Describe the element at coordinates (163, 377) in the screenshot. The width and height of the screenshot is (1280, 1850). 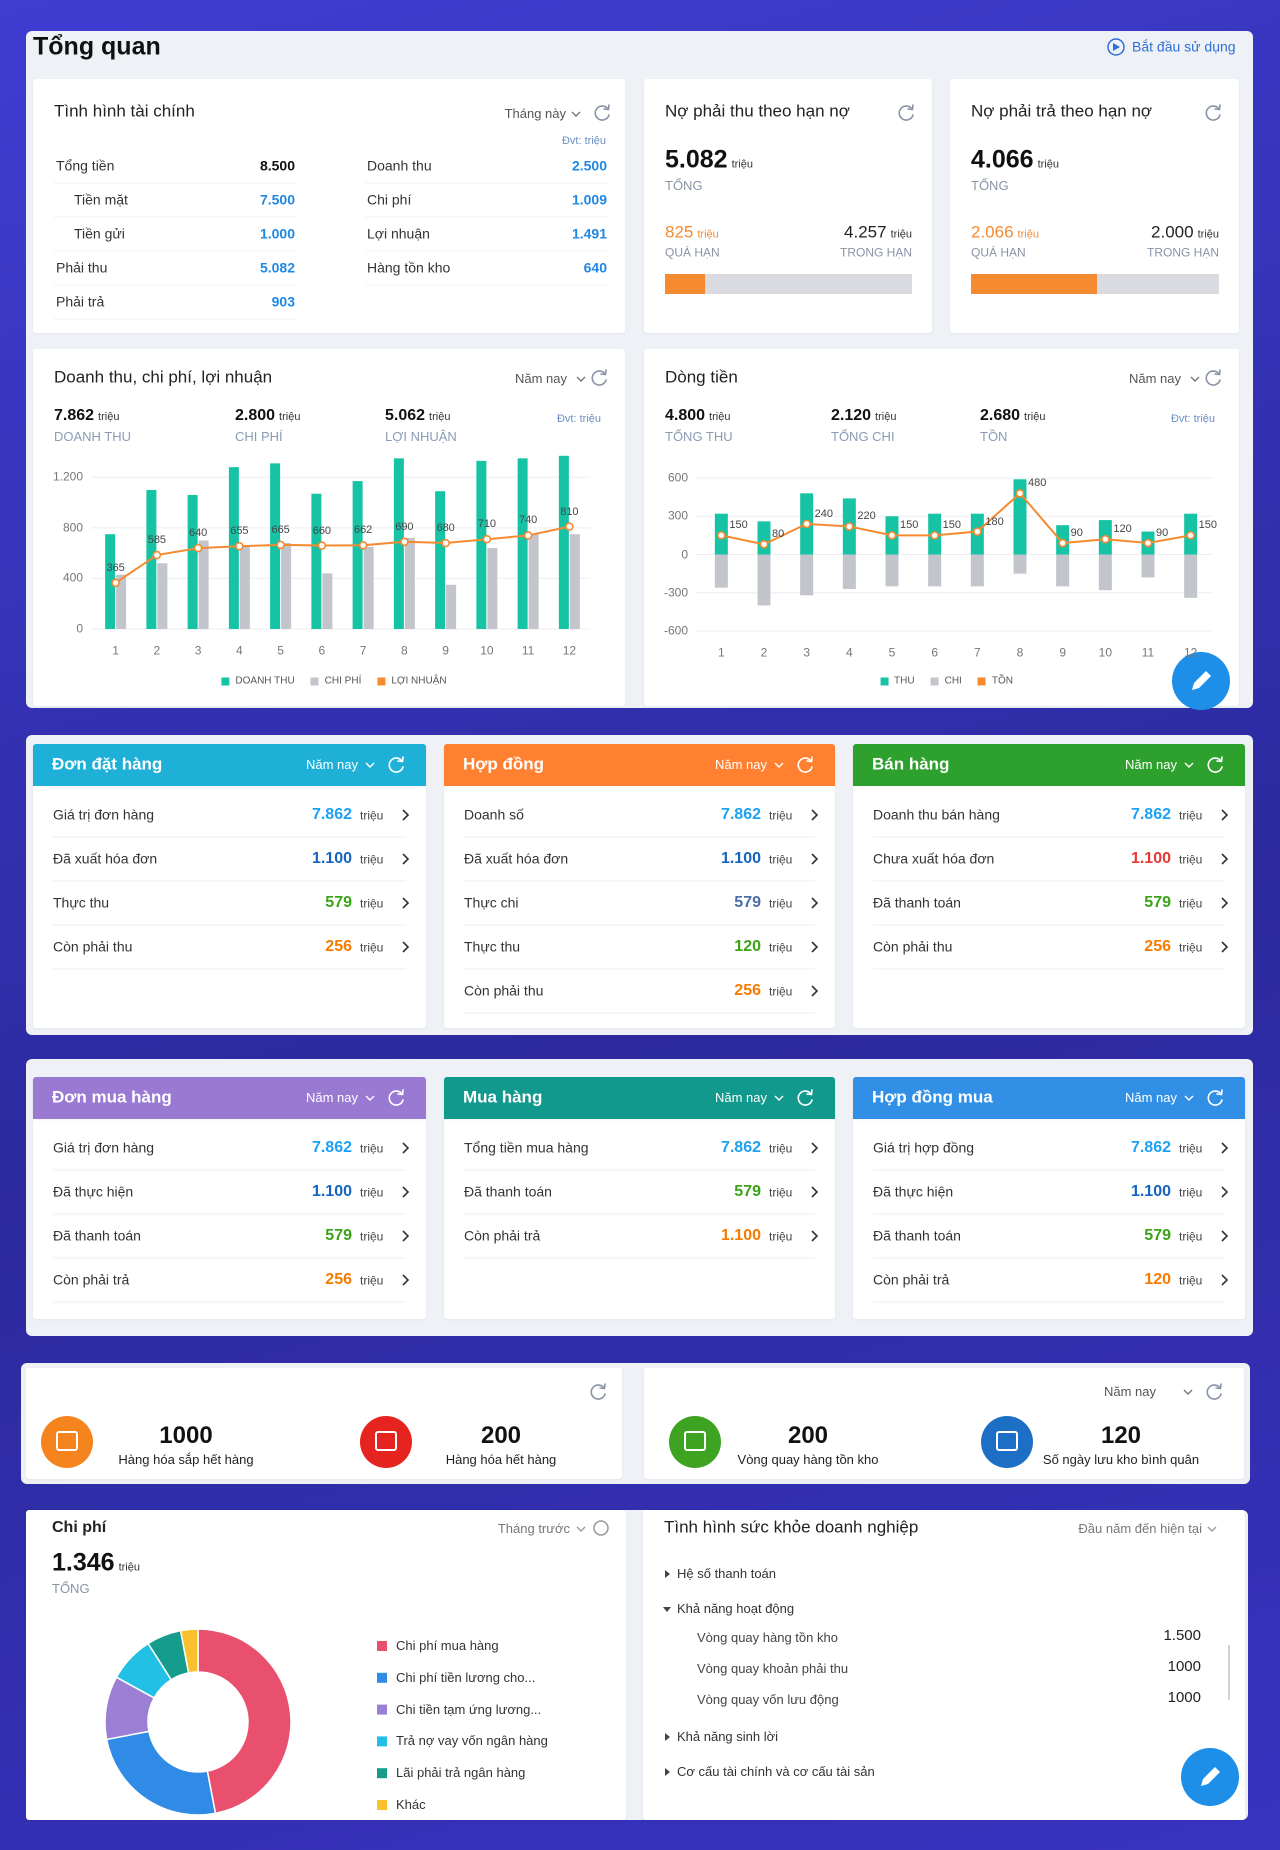
I see `chart-title: Doanh thu, chi phí, lợi nhuận` at that location.